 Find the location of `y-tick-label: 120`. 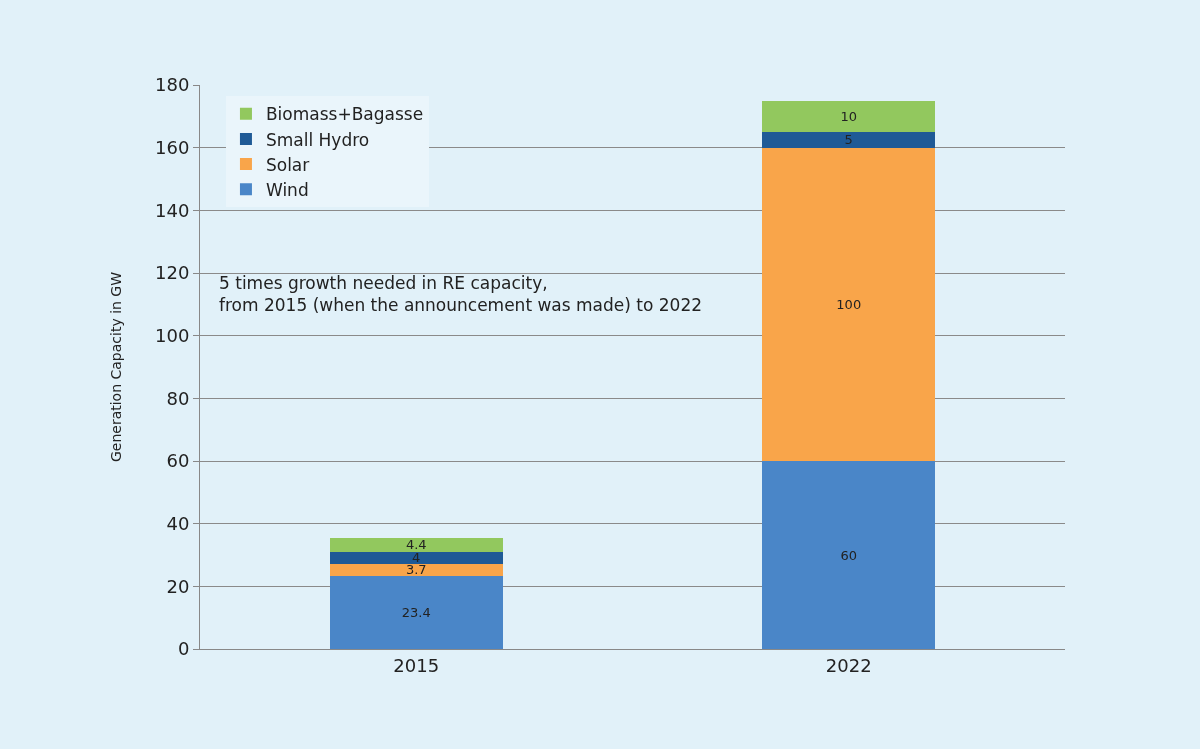

y-tick-label: 120 is located at coordinates (172, 273).